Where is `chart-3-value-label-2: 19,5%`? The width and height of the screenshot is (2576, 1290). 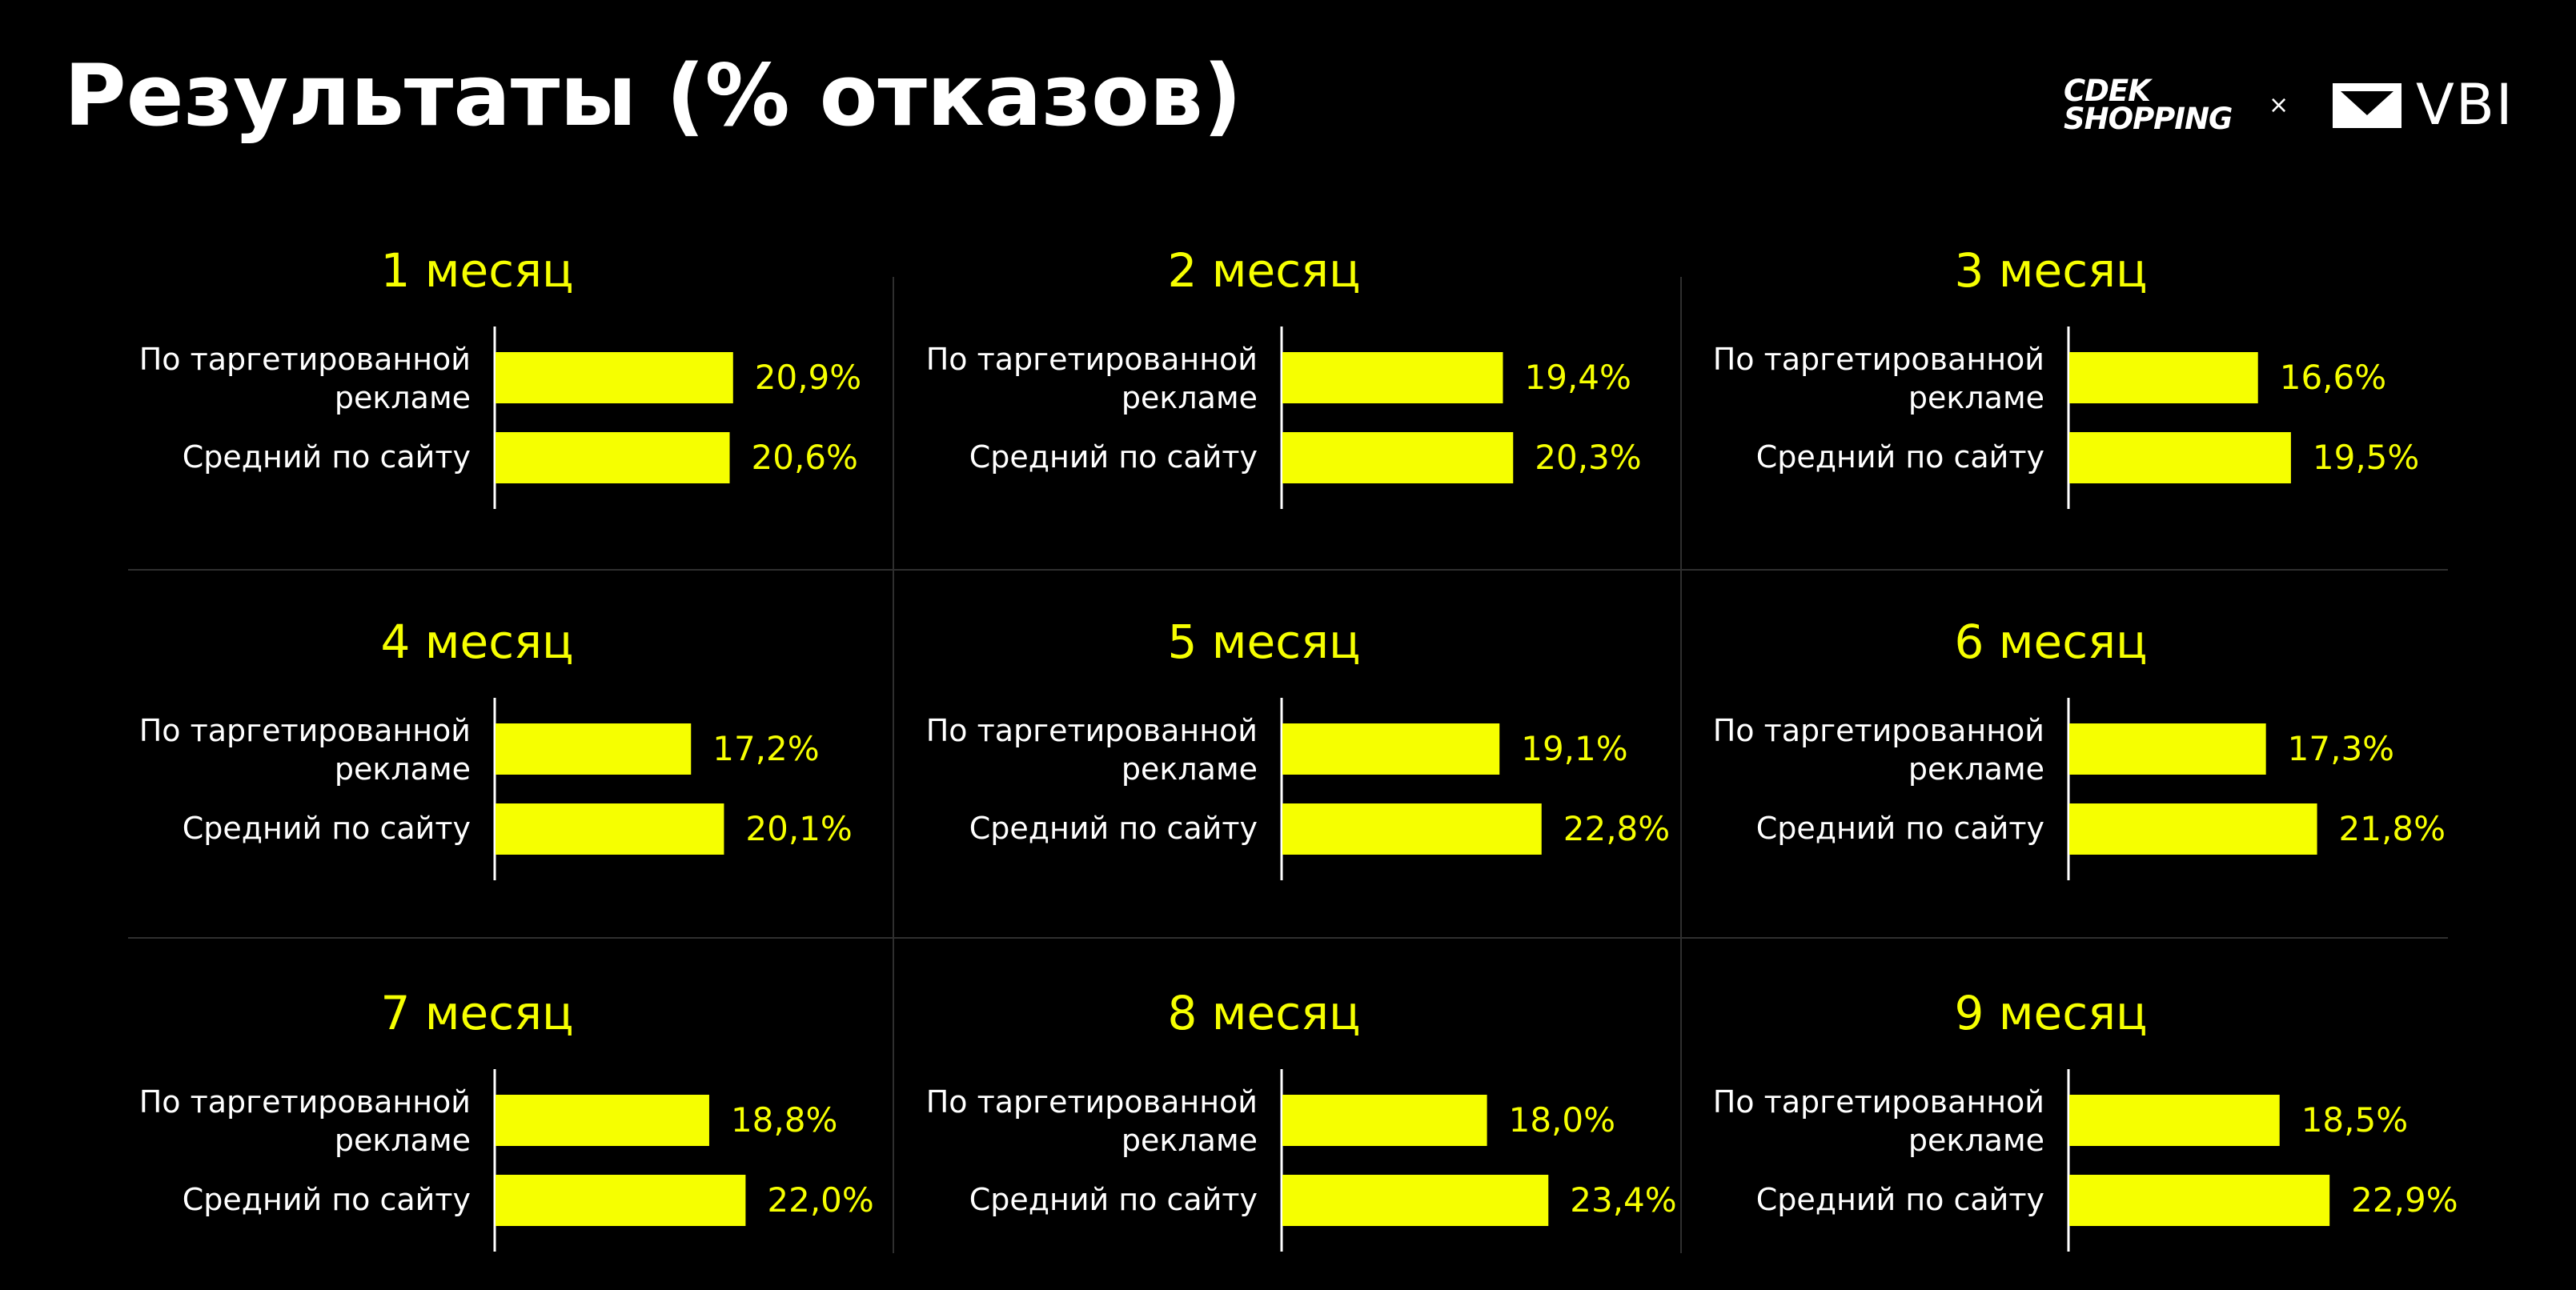
chart-3-value-label-2: 19,5% is located at coordinates (2366, 457).